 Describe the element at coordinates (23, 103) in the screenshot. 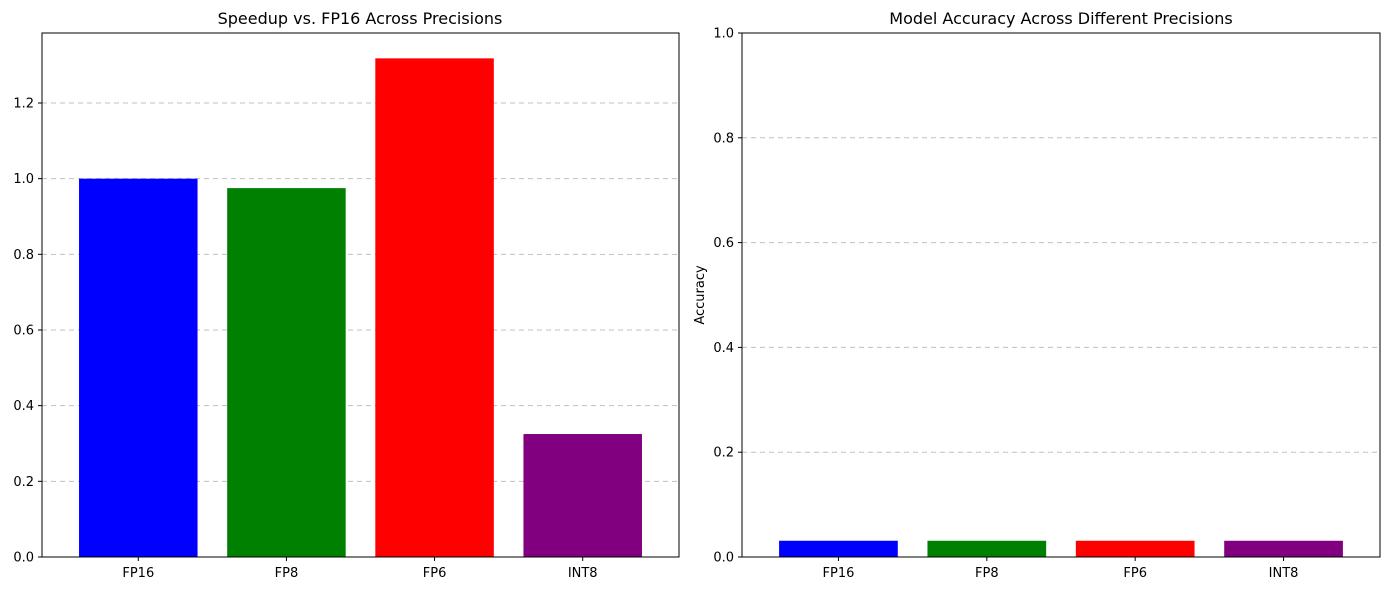

I see `speedup-ytick-label: 1.2` at that location.